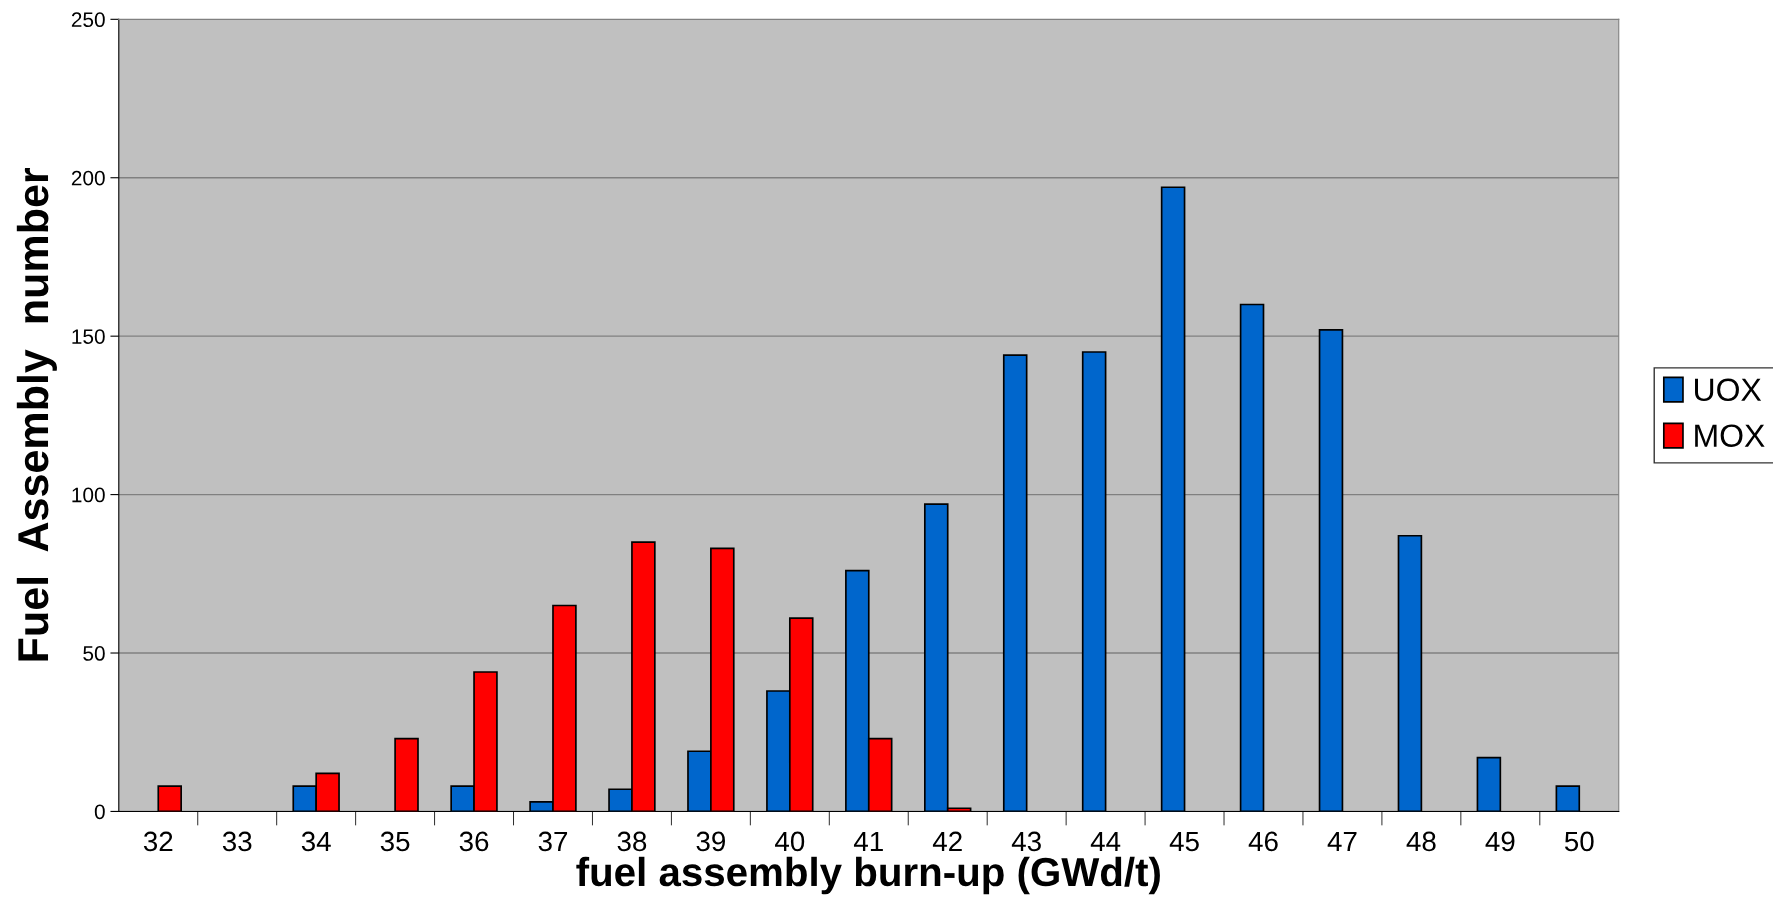 The image size is (1773, 920). What do you see at coordinates (1026, 841) in the screenshot?
I see `x-tick-label: 43` at bounding box center [1026, 841].